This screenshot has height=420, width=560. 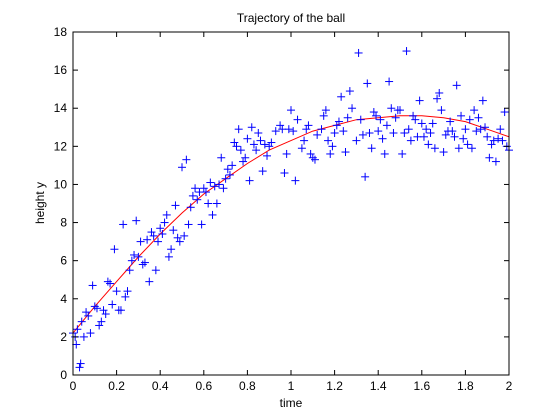 I want to click on y-tick-label: 10, so click(x=61, y=184).